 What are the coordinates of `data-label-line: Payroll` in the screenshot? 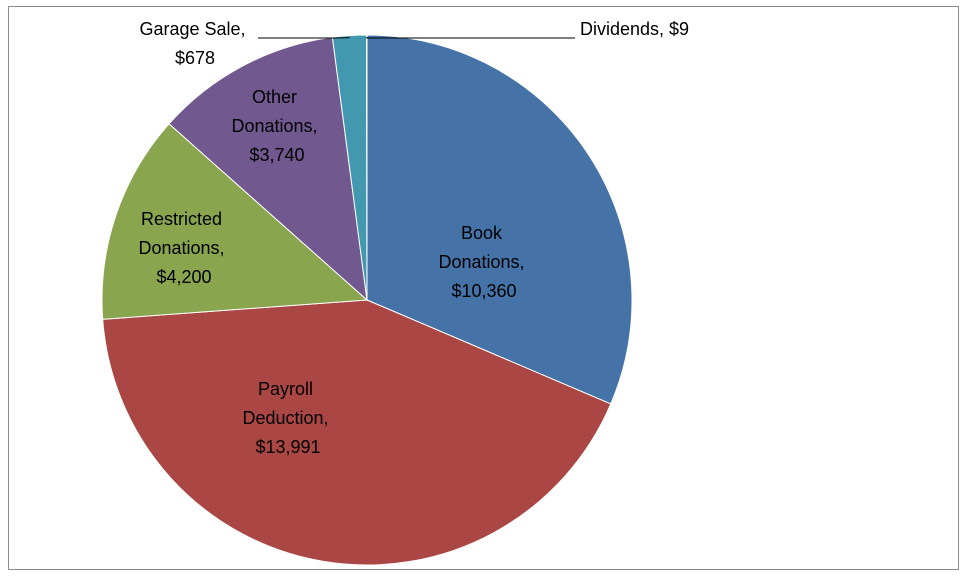 It's located at (288, 389).